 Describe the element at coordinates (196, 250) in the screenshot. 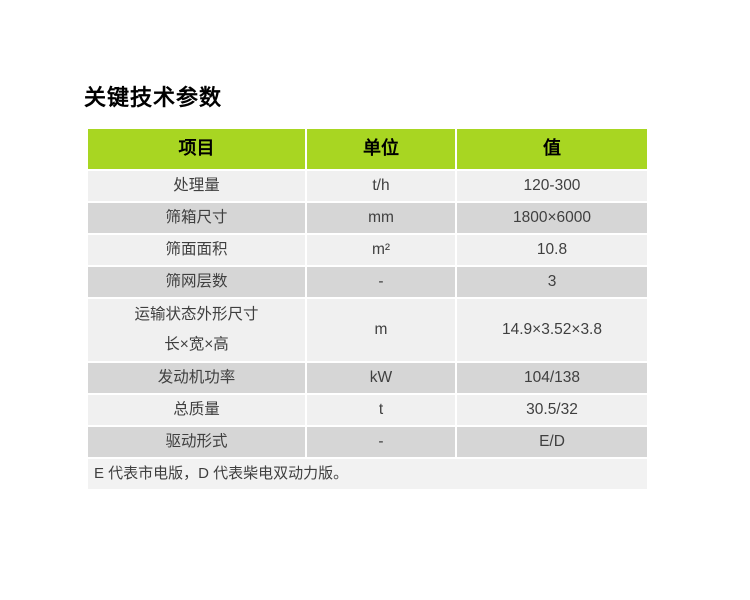

I see `table-cell-item: 筛面面积` at that location.